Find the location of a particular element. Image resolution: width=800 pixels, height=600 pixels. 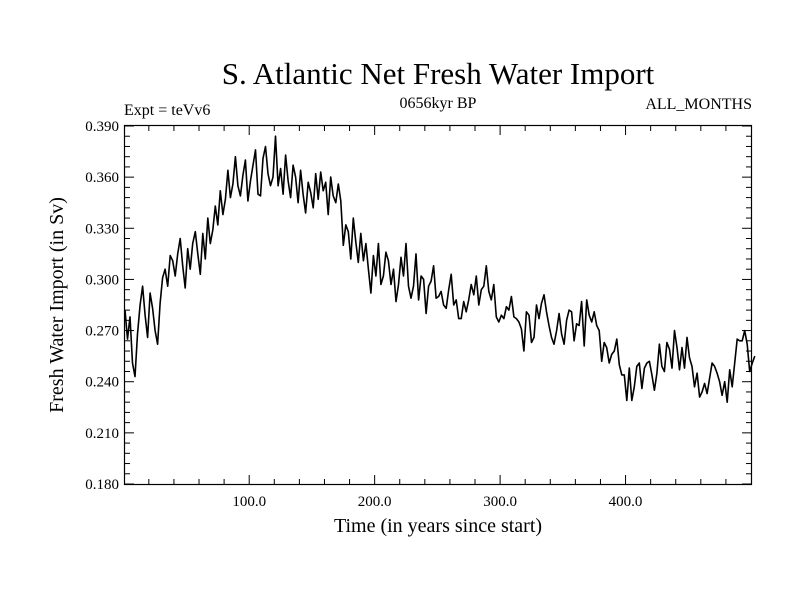

period-label: 0656kyr BP is located at coordinates (438, 103).